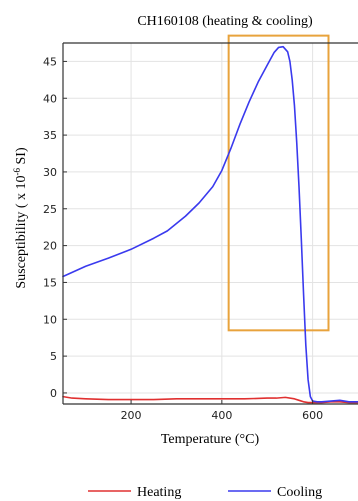 This screenshot has width=358, height=501. Describe the element at coordinates (50, 246) in the screenshot. I see `y-tick-label-20: 20` at that location.